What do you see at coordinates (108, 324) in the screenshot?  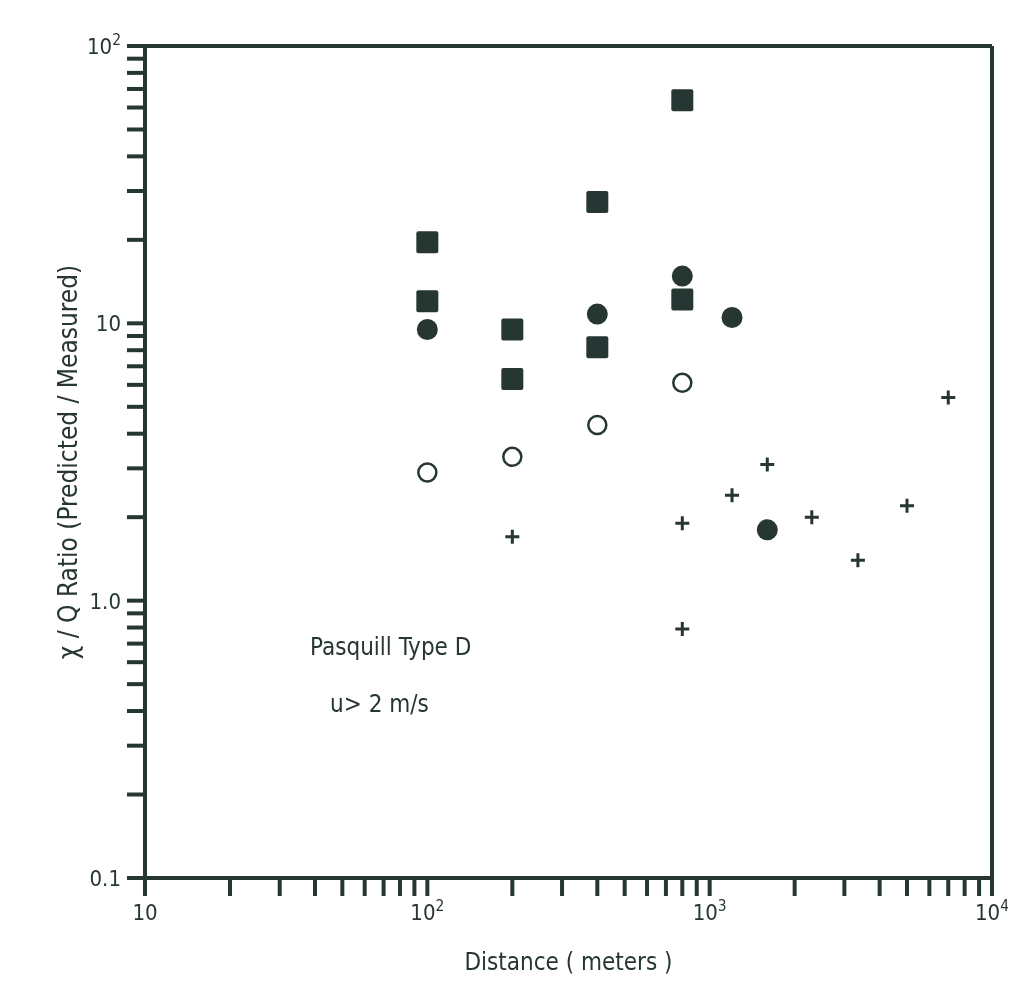 I see `y-tick-label: 10` at bounding box center [108, 324].